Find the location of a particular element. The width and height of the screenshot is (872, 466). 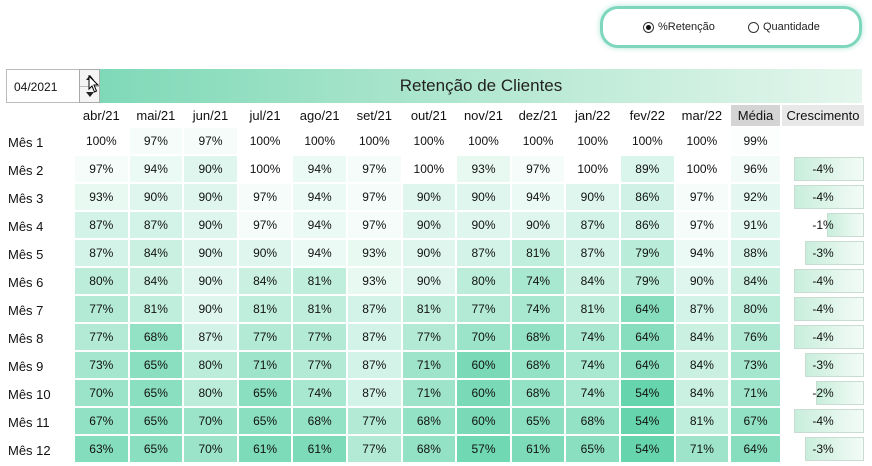

column-header: jul/21 is located at coordinates (265, 115).